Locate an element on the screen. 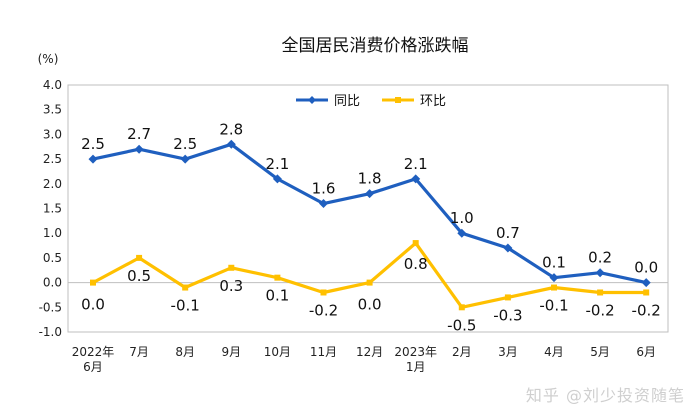 This screenshot has width=697, height=414. y-axis-unit: (%) is located at coordinates (48, 59).